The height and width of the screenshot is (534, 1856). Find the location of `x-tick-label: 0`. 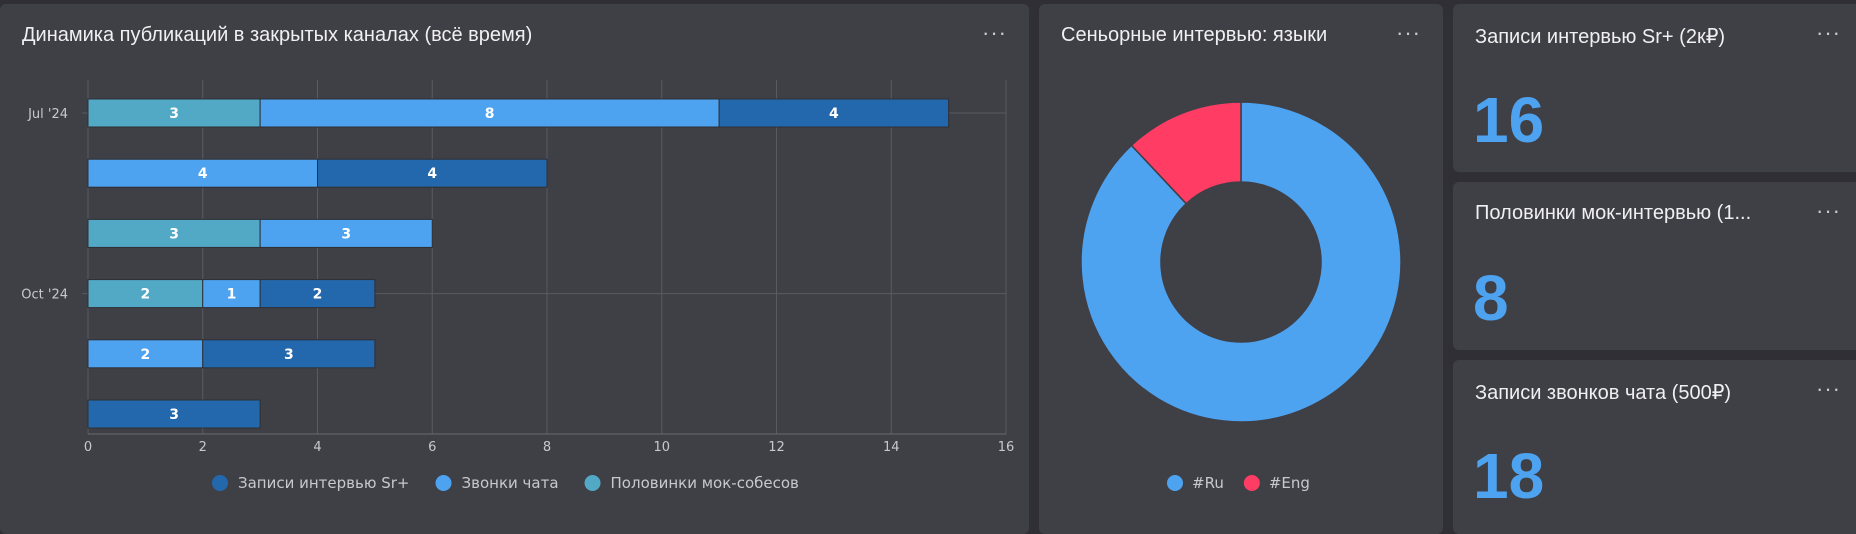

x-tick-label: 0 is located at coordinates (88, 447).